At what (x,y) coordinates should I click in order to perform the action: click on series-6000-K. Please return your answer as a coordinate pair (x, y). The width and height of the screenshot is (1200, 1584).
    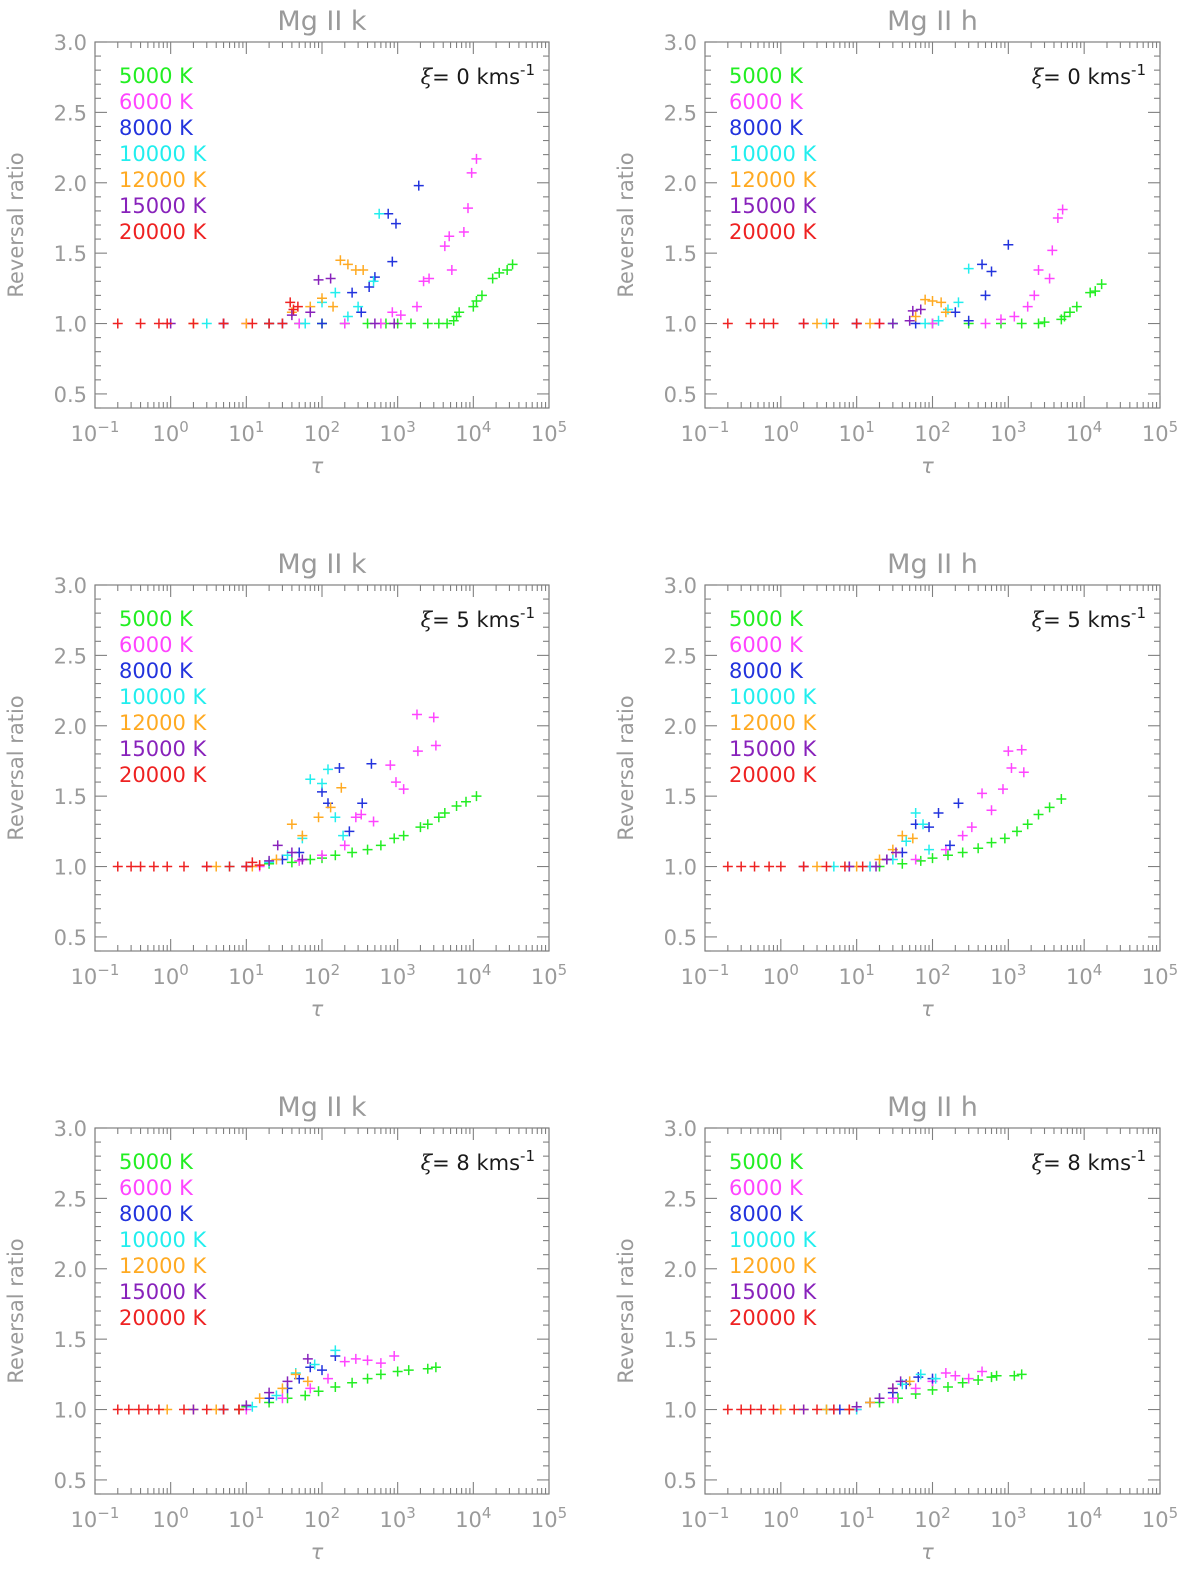
    Looking at the image, I should click on (971, 266).